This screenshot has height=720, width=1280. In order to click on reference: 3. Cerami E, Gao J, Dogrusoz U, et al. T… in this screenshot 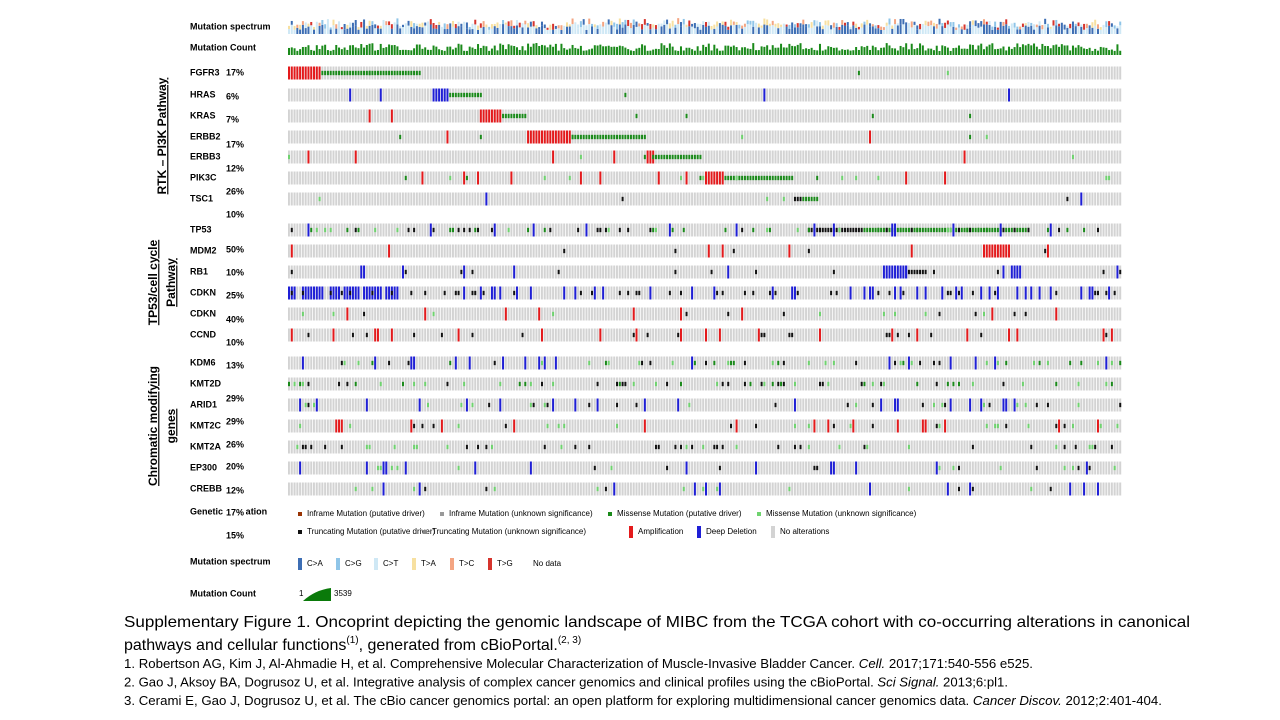, I will do `click(643, 700)`.